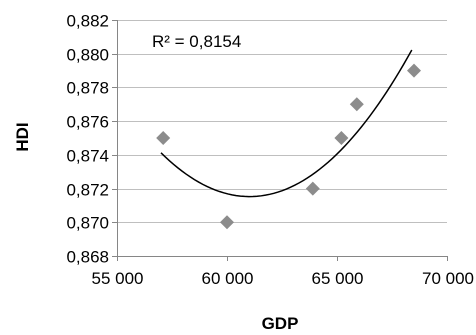 This screenshot has width=476, height=335. What do you see at coordinates (280, 323) in the screenshot?
I see `x-axis-title: GDP` at bounding box center [280, 323].